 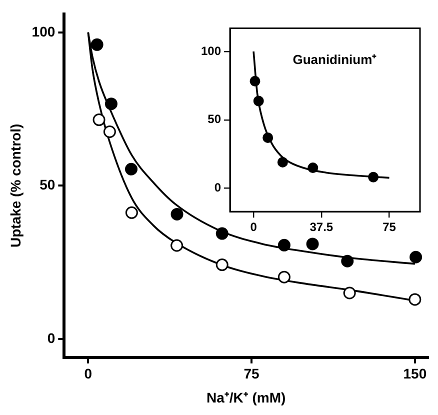 What do you see at coordinates (321, 114) in the screenshot?
I see `line-series` at bounding box center [321, 114].